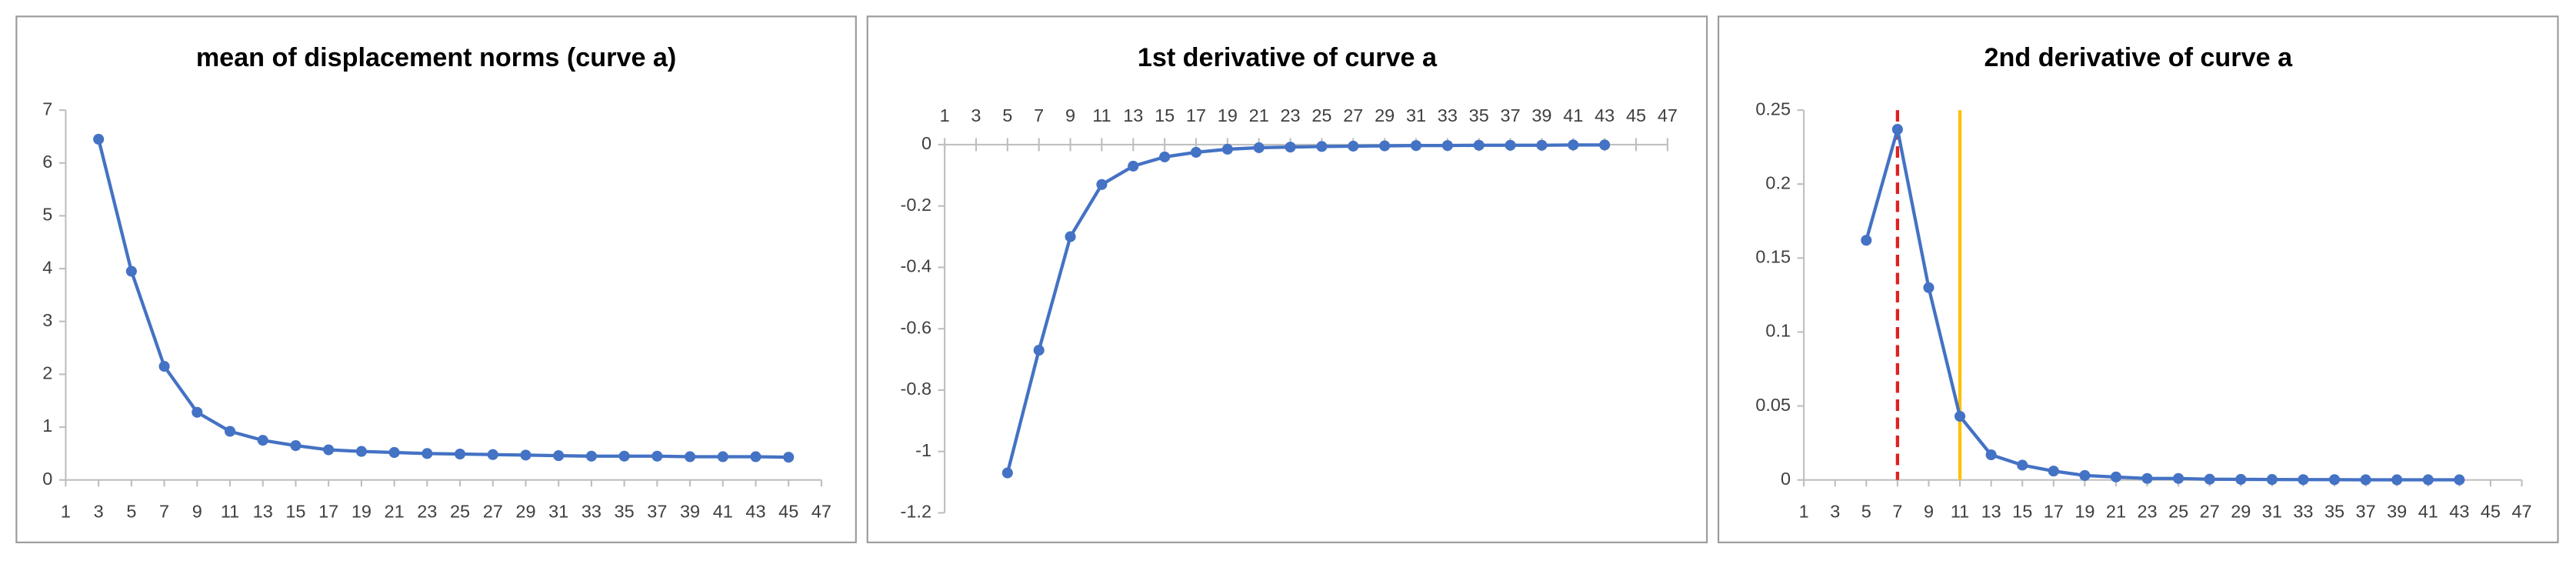 The image size is (2576, 571). I want to click on y-tick-label: -0.4, so click(916, 266).